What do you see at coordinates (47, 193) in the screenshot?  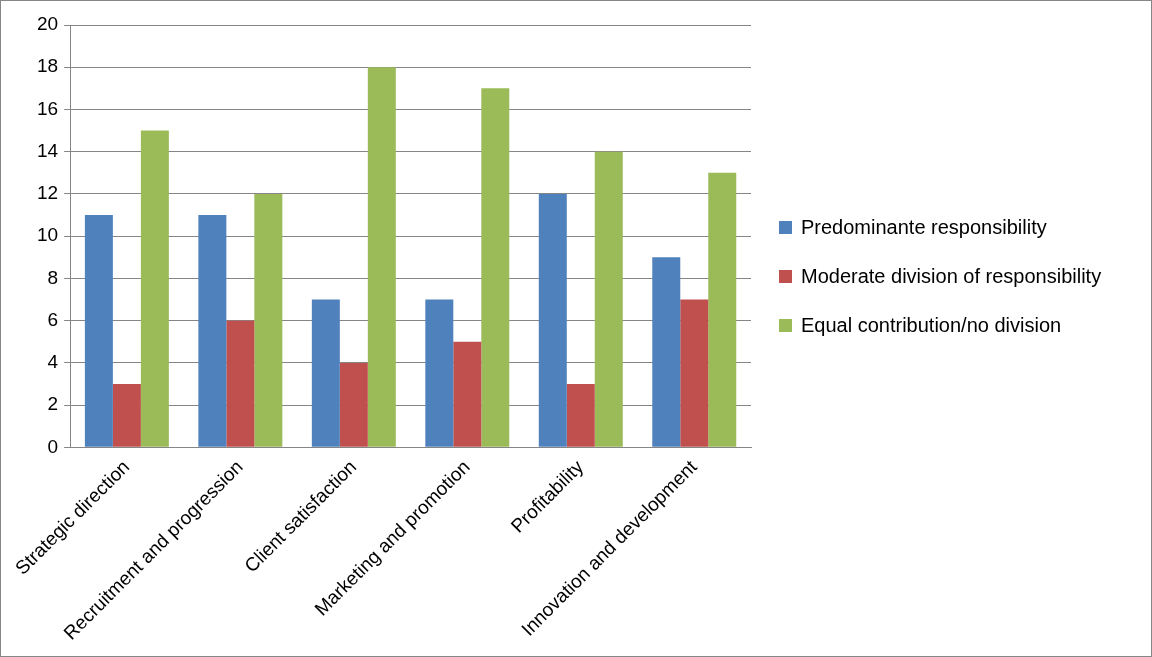 I see `y-tick-label: 12` at bounding box center [47, 193].